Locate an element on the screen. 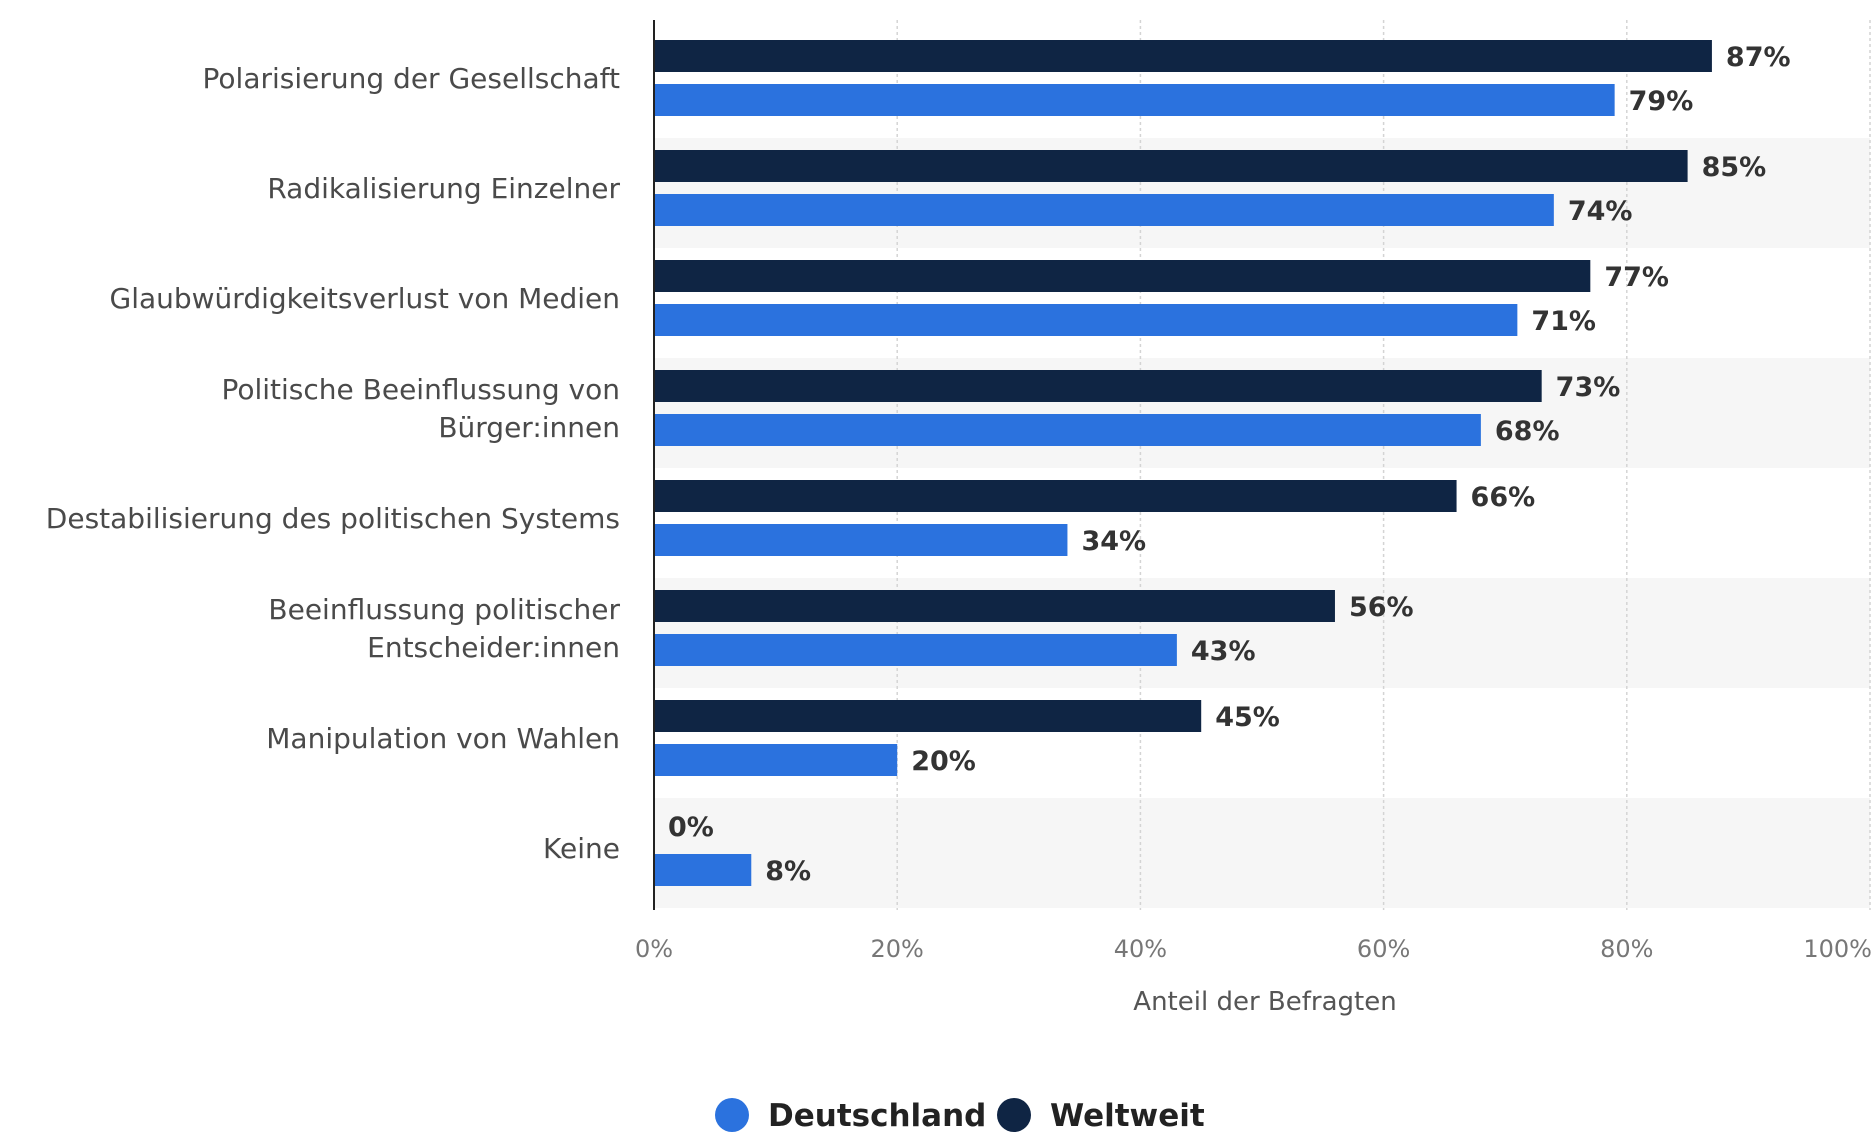 Image resolution: width=1875 pixels, height=1138 pixels. value-label: 0% is located at coordinates (691, 827).